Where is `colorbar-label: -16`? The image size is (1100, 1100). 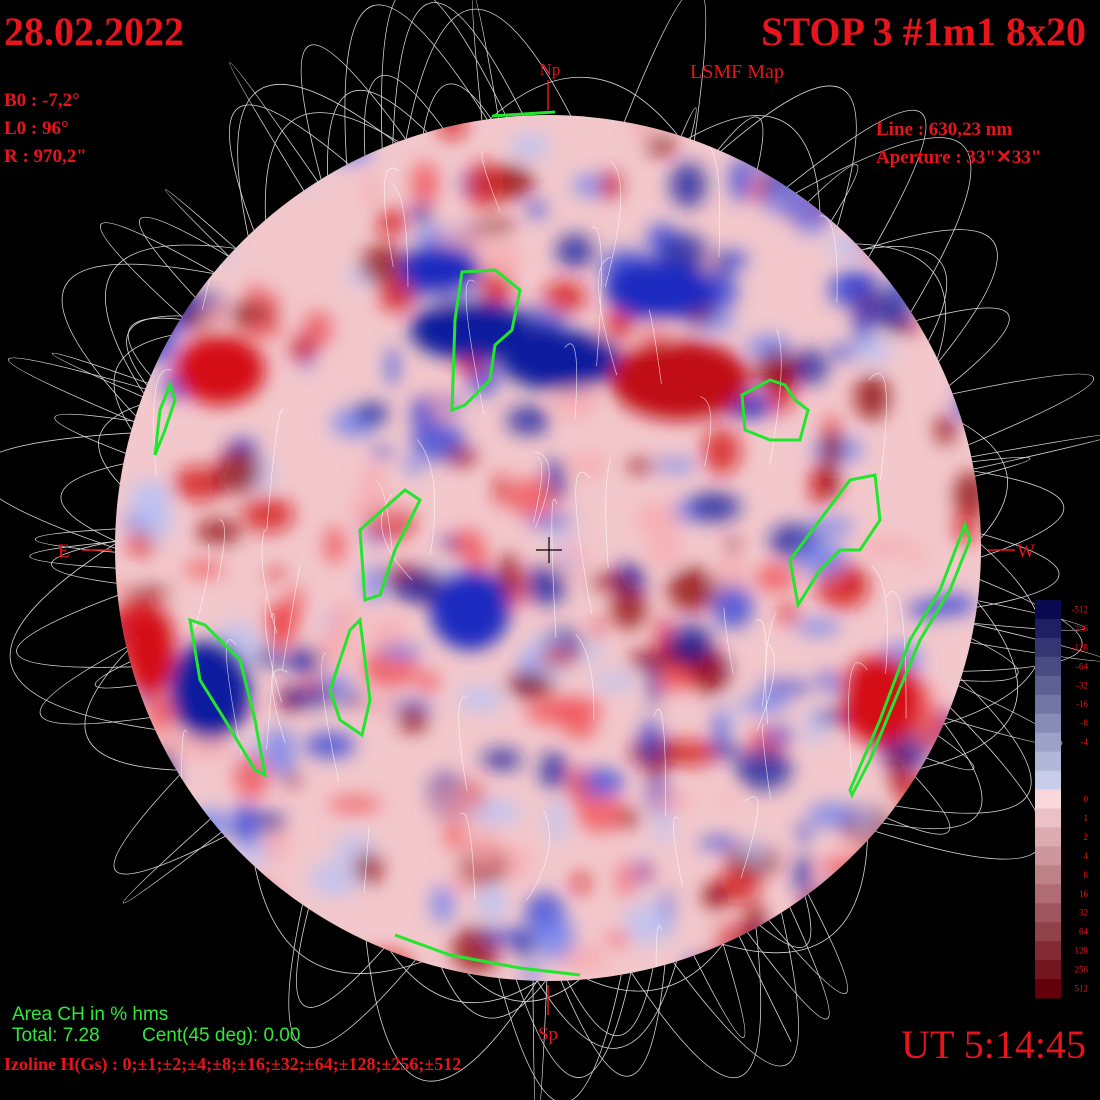
colorbar-label: -16 is located at coordinates (1082, 704).